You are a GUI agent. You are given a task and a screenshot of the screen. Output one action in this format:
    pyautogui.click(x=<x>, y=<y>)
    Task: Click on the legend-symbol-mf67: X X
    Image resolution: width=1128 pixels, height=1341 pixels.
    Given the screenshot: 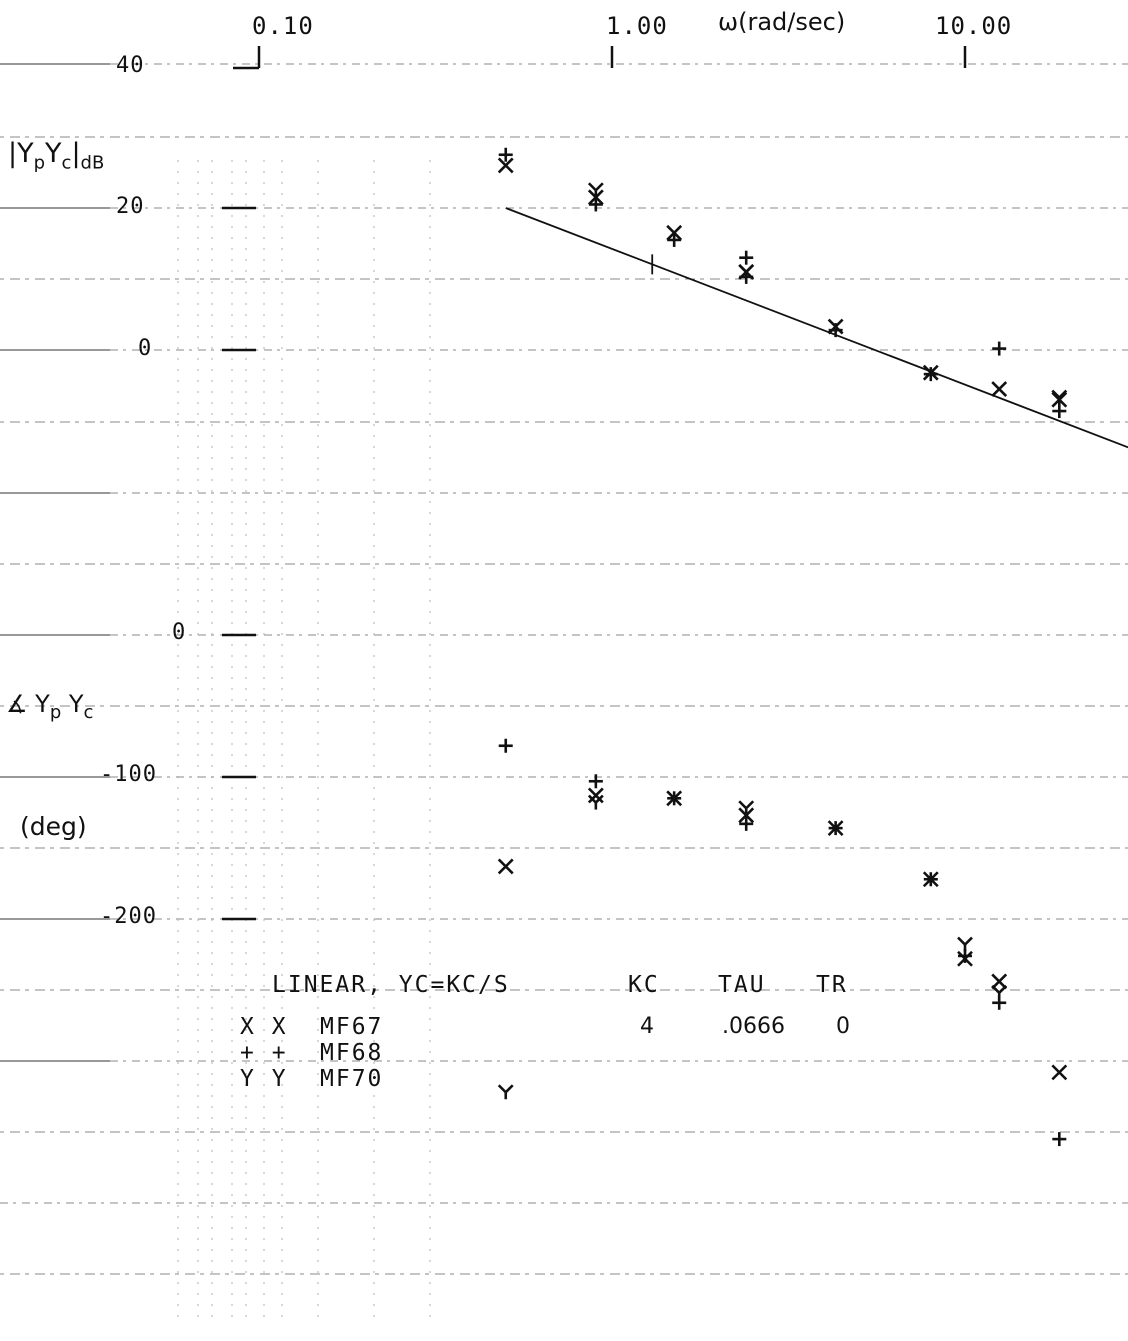 What is the action you would take?
    pyautogui.click(x=264, y=1027)
    